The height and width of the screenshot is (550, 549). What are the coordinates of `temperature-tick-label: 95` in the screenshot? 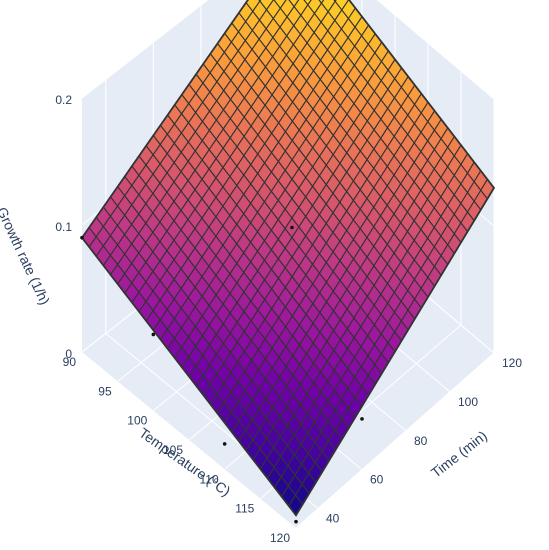 It's located at (105, 391).